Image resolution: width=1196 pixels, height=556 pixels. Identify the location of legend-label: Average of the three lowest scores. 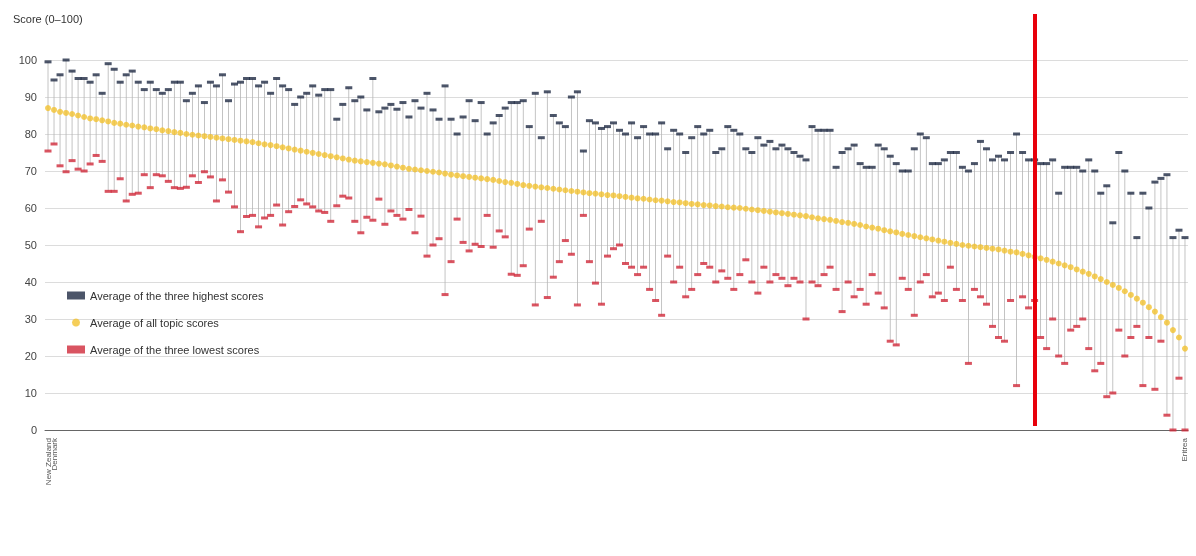
(175, 349).